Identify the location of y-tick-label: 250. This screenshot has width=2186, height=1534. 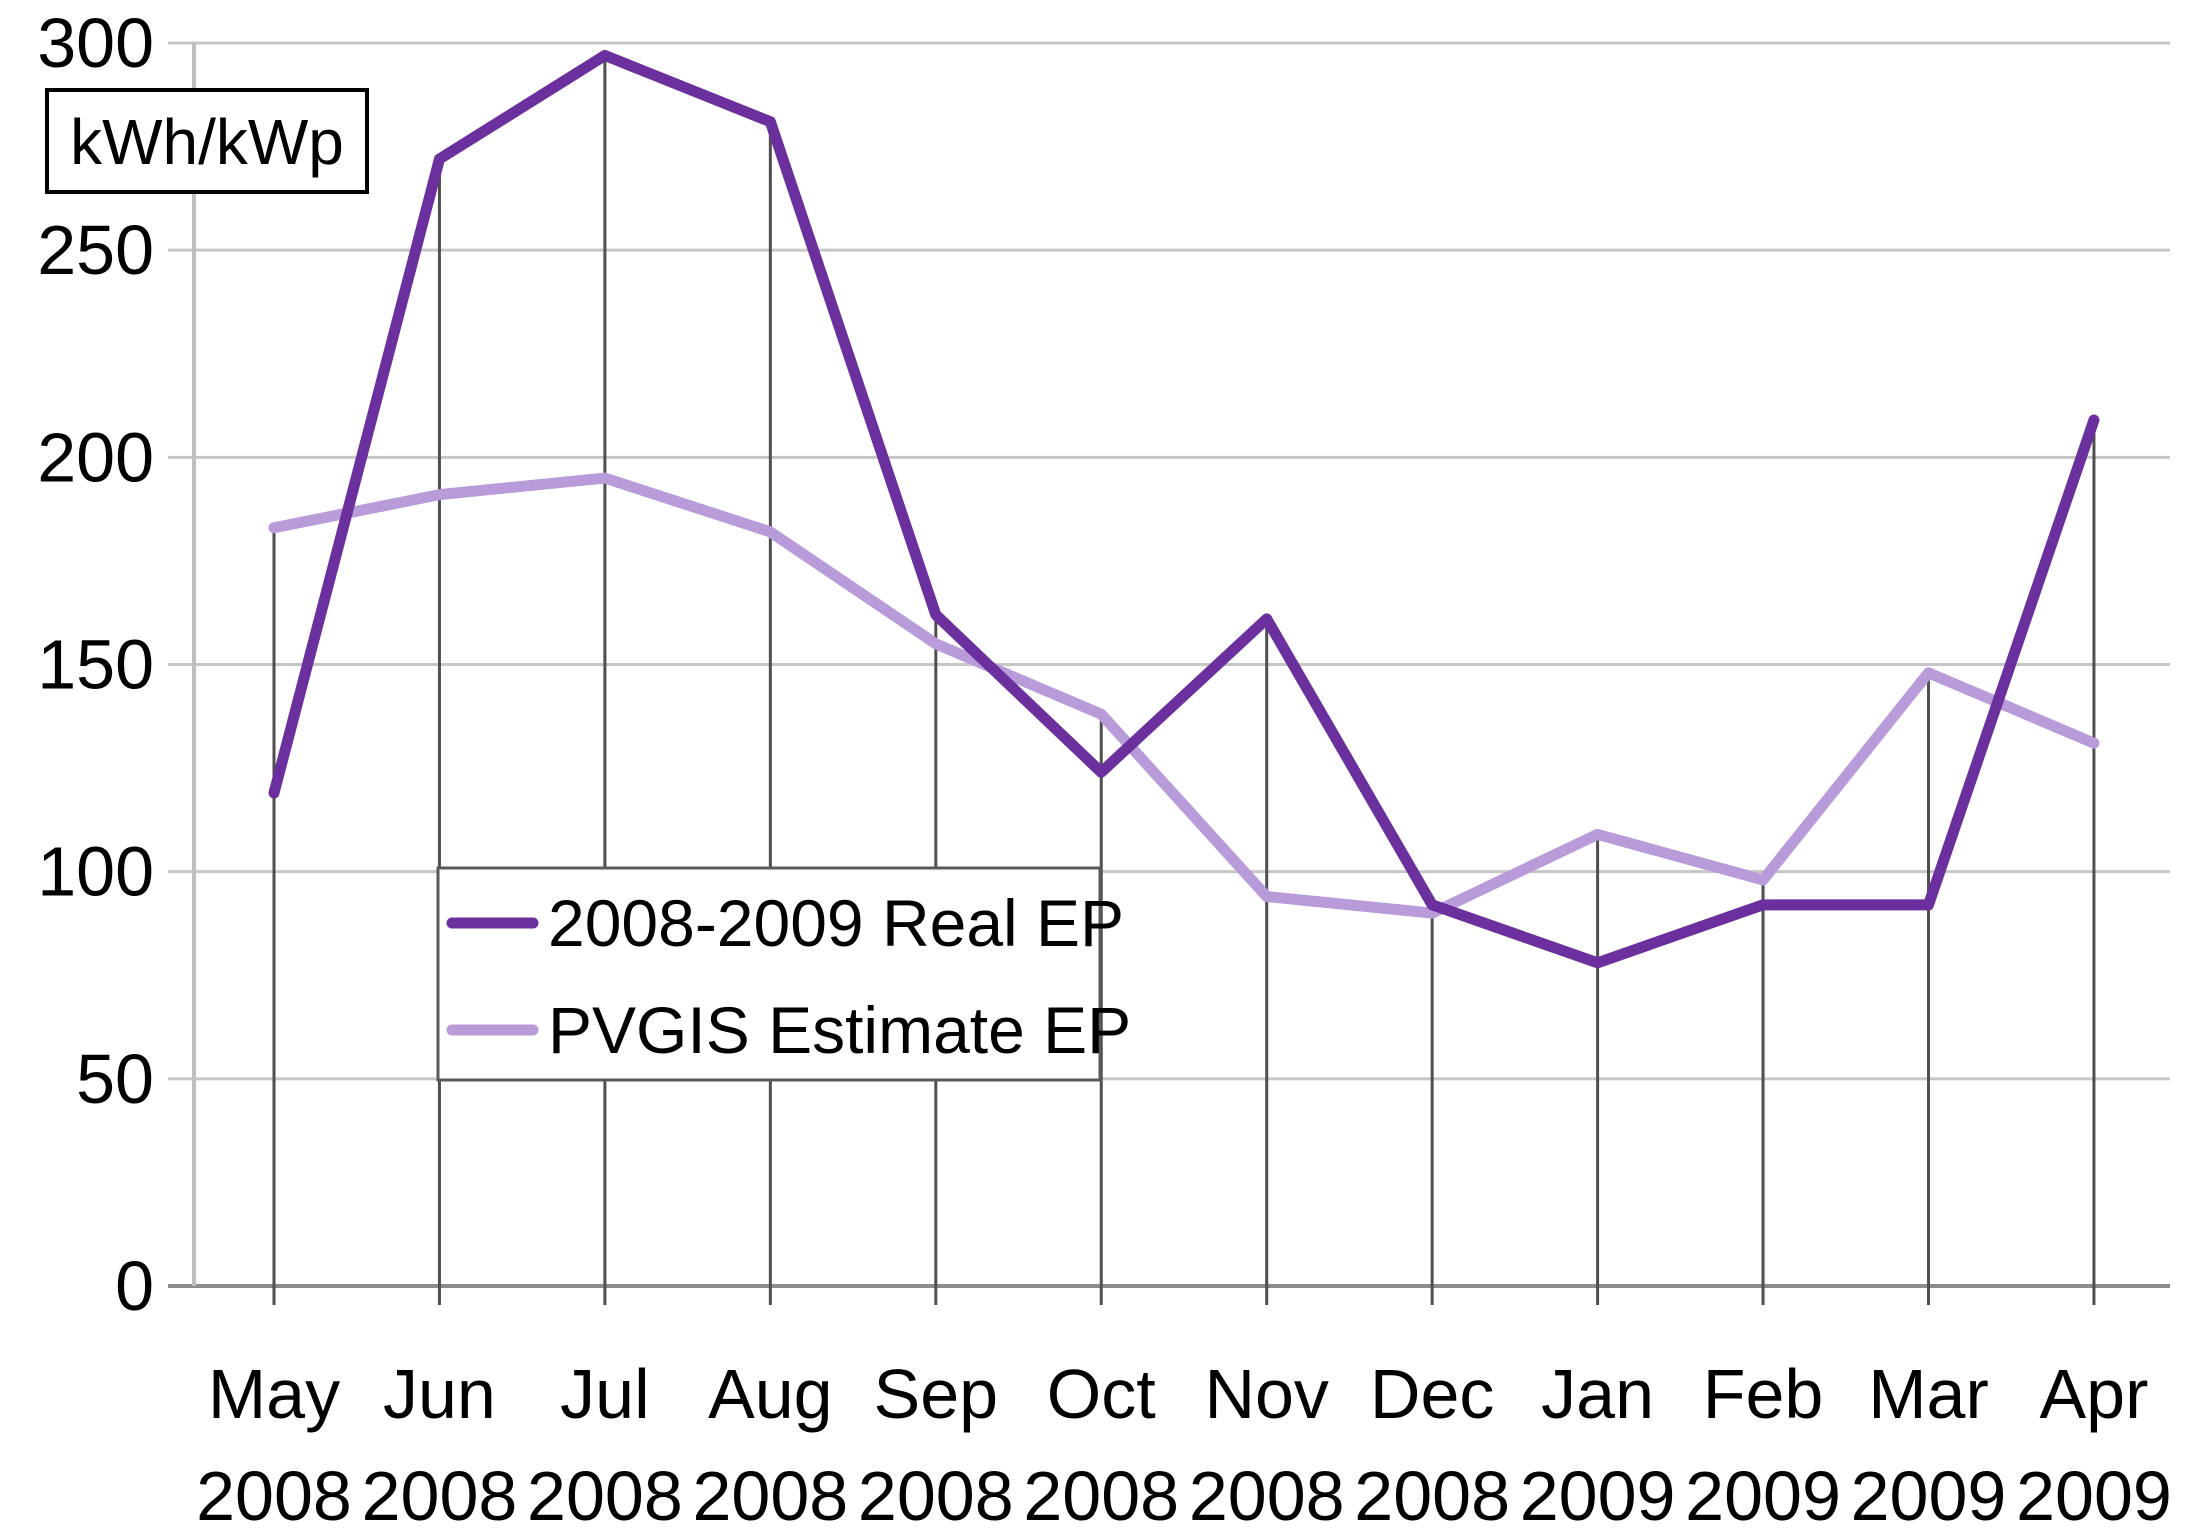
(95, 250).